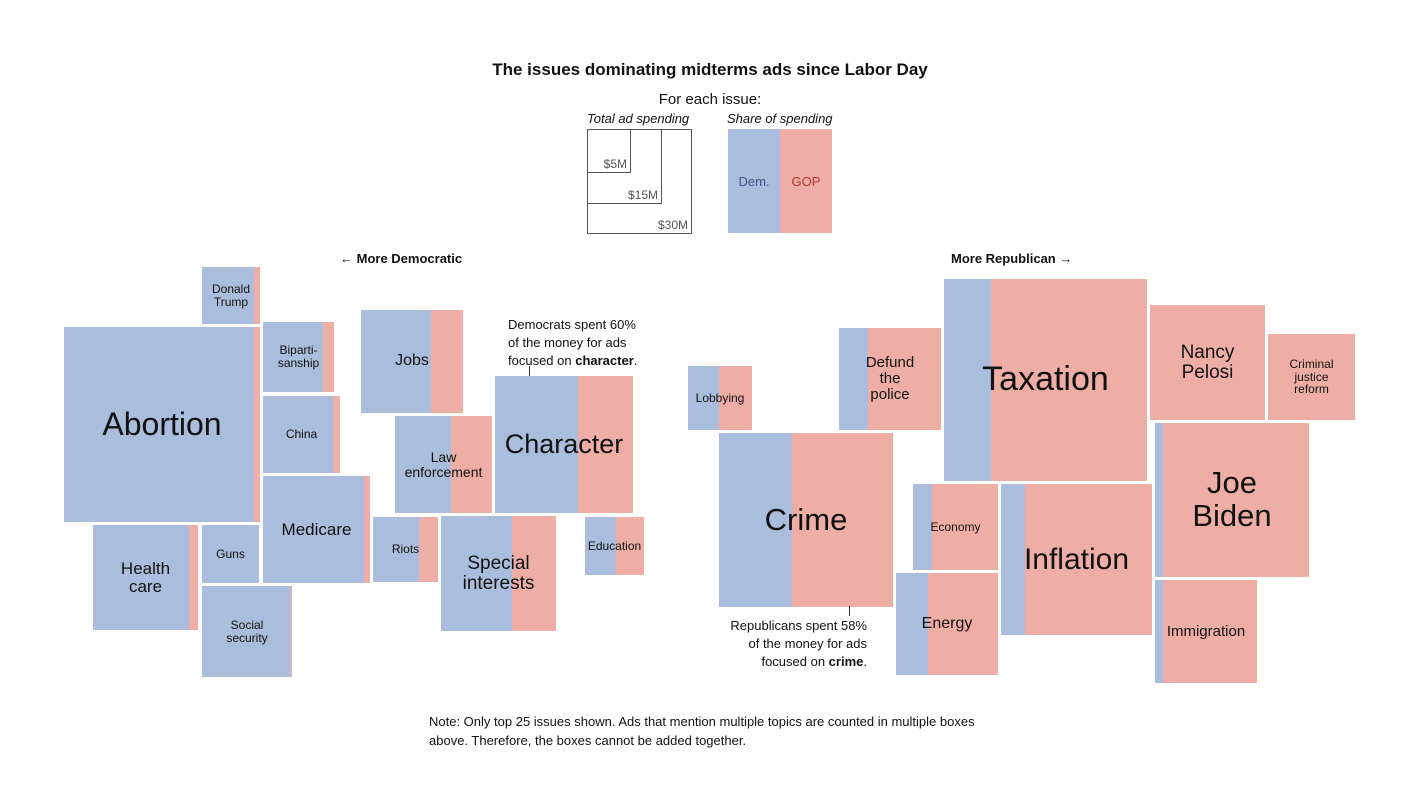 This screenshot has height=810, width=1420. I want to click on issue-box-nancy-pelosi: Nancy Pelosi, so click(1207, 362).